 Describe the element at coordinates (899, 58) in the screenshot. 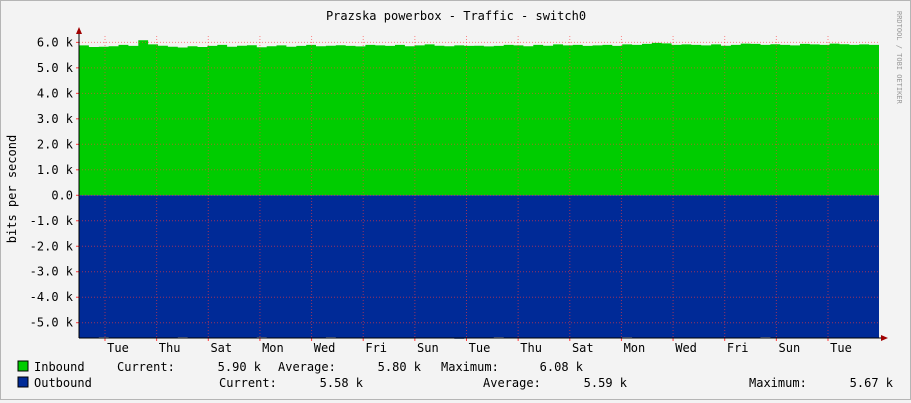

I see `rrdtool-watermark: RRDTOOL / TOBI OETIKER` at that location.